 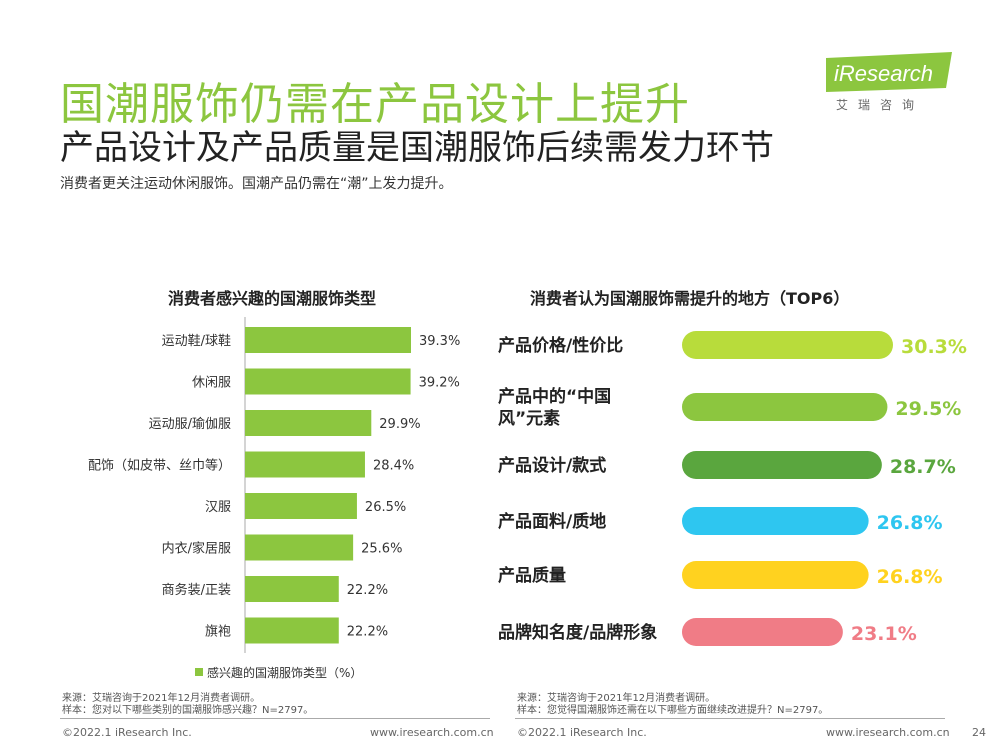 I want to click on page-subtitle: 产品设计及产品质量是国潮服饰后续需发力环节, so click(x=417, y=148).